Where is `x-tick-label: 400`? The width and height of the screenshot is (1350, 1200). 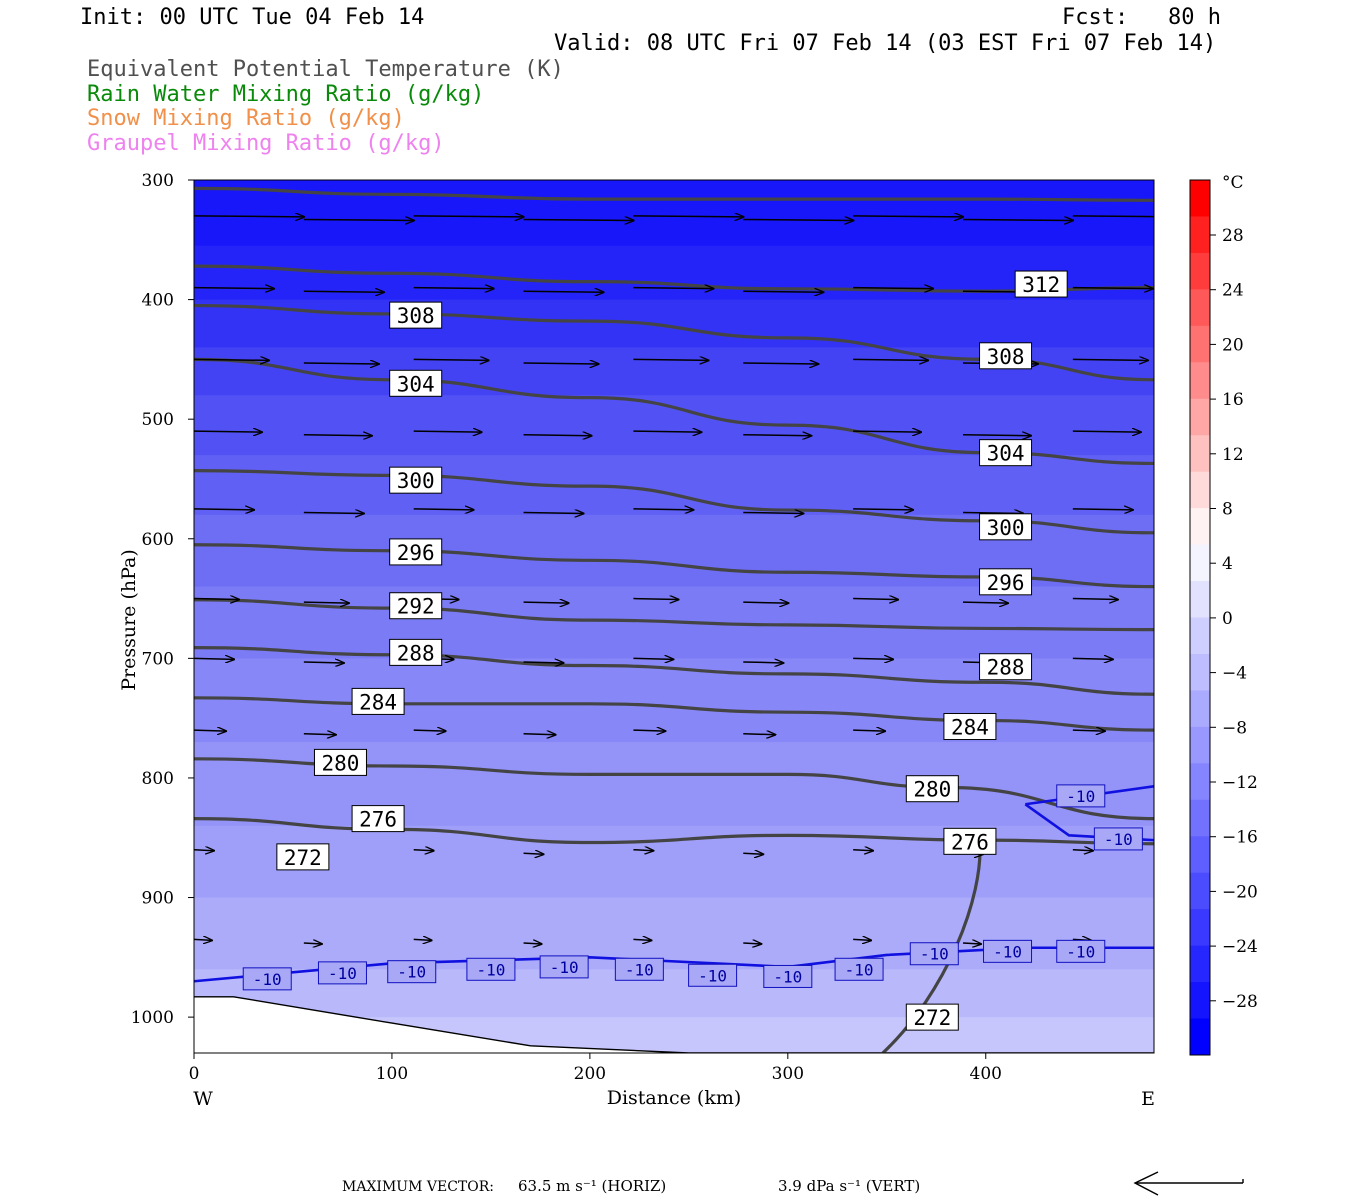 x-tick-label: 400 is located at coordinates (986, 1074).